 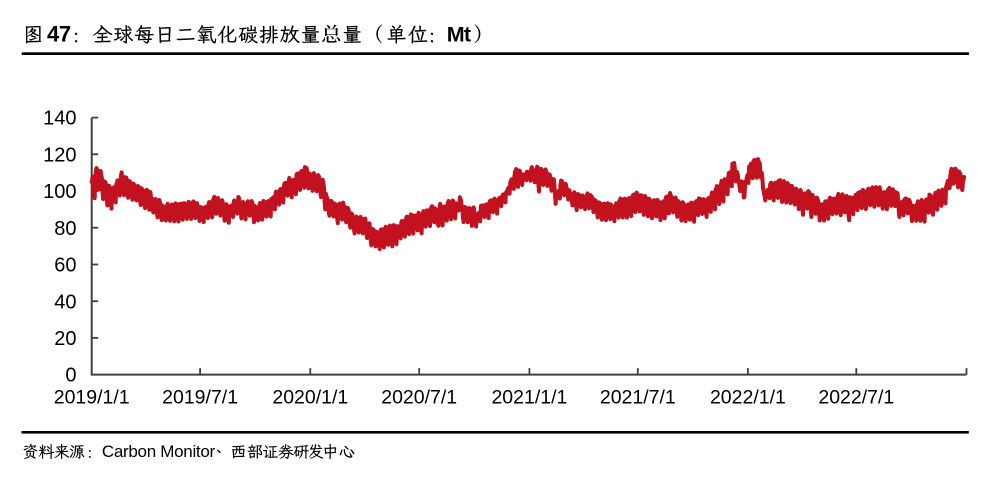 What do you see at coordinates (419, 398) in the screenshot?
I see `svg-text: 2020/7/1` at bounding box center [419, 398].